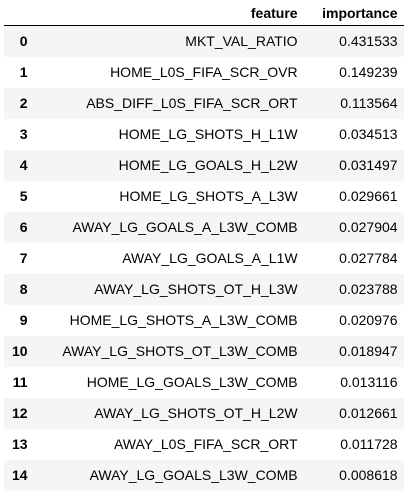 The height and width of the screenshot is (504, 409). I want to click on feature-cell: ABS_DIFF_L0S_FIFA_SCR_ORT, so click(192, 103).